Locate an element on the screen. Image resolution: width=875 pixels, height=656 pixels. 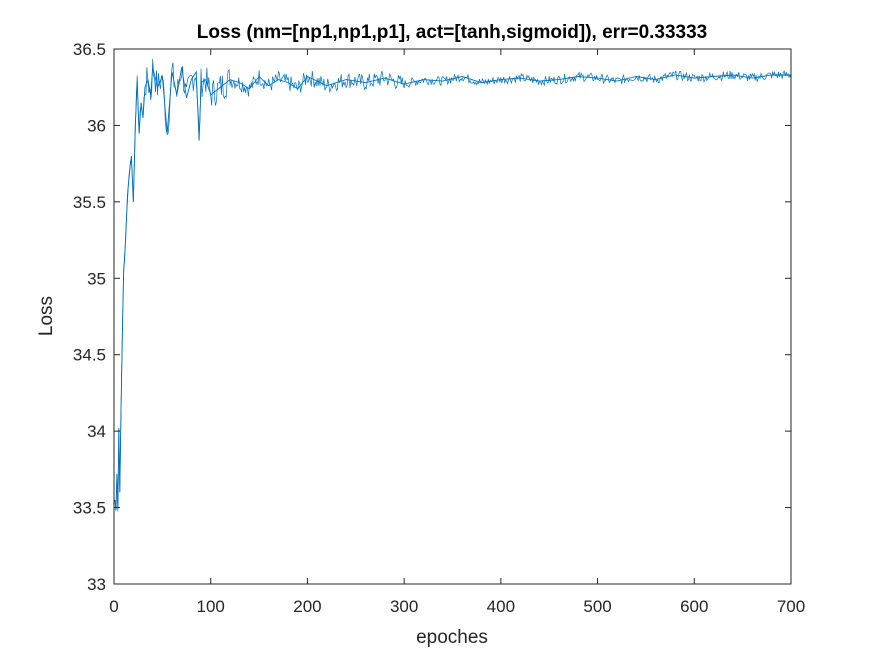
y-tick-label: 35.5 is located at coordinates (89, 202).